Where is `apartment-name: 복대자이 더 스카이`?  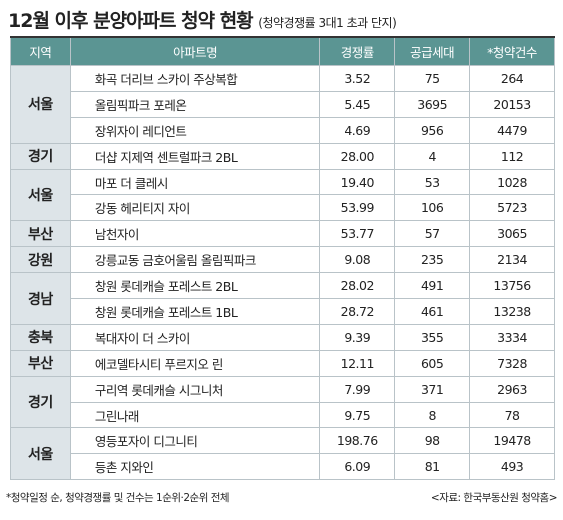
apartment-name: 복대자이 더 스카이 is located at coordinates (195, 337).